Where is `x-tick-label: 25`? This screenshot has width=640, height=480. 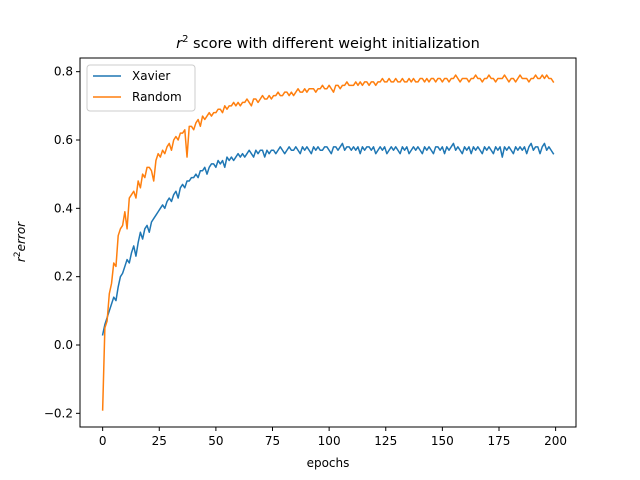
x-tick-label: 25 is located at coordinates (159, 441).